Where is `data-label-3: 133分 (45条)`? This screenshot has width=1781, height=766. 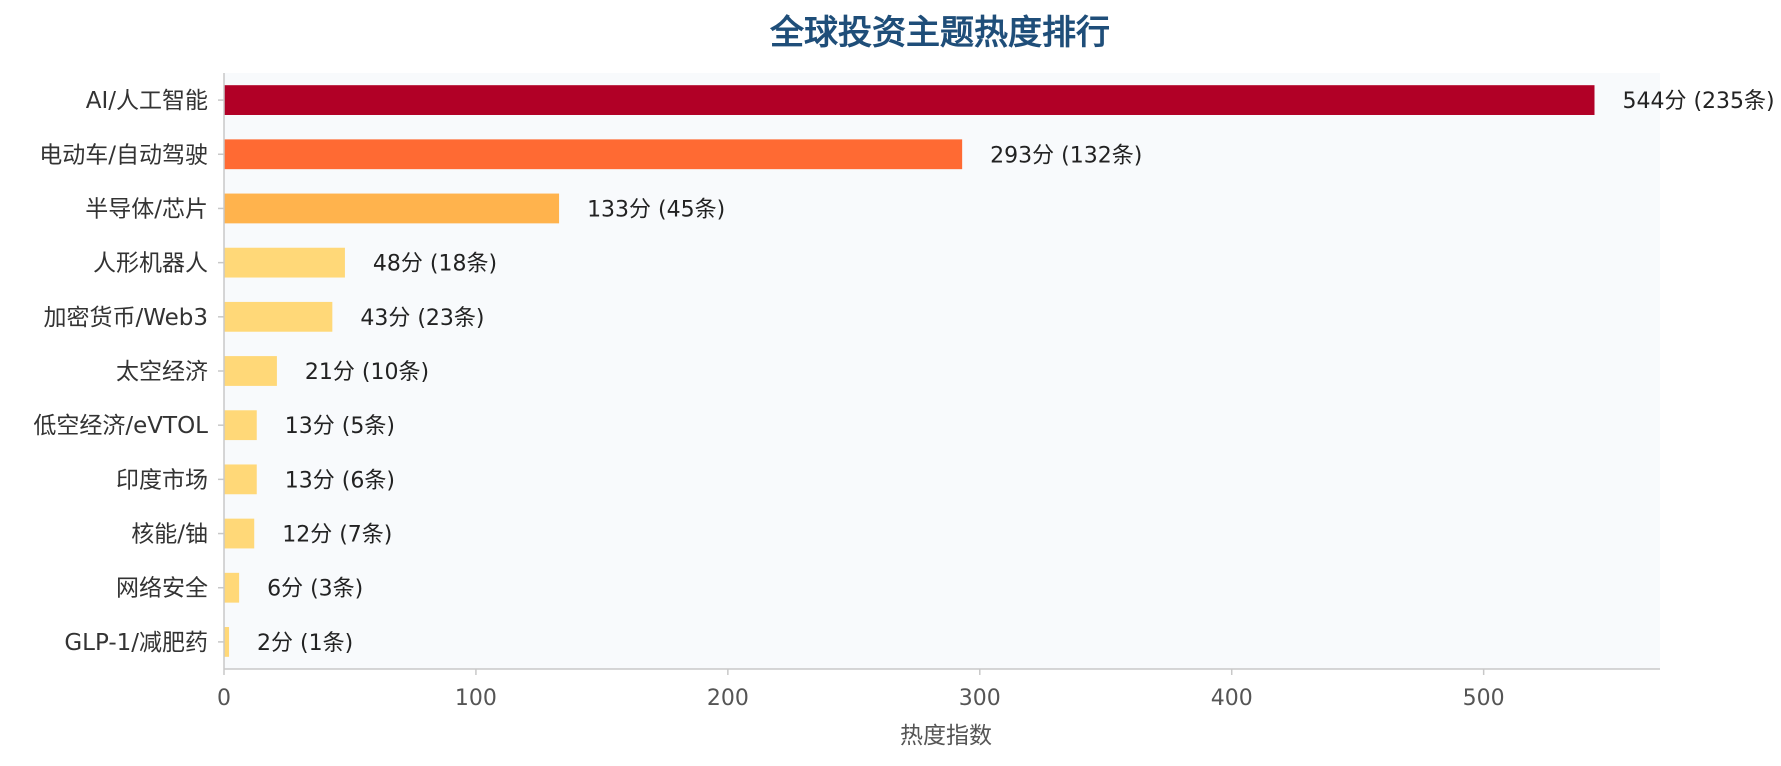 data-label-3: 133分 (45条) is located at coordinates (656, 209).